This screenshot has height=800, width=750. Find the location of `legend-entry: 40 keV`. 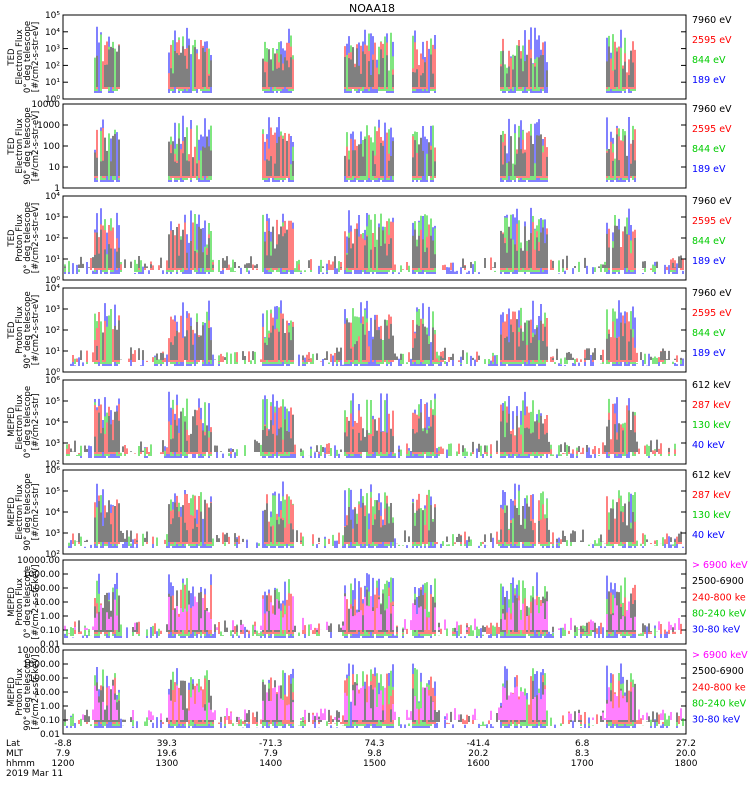

legend-entry: 40 keV is located at coordinates (708, 445).